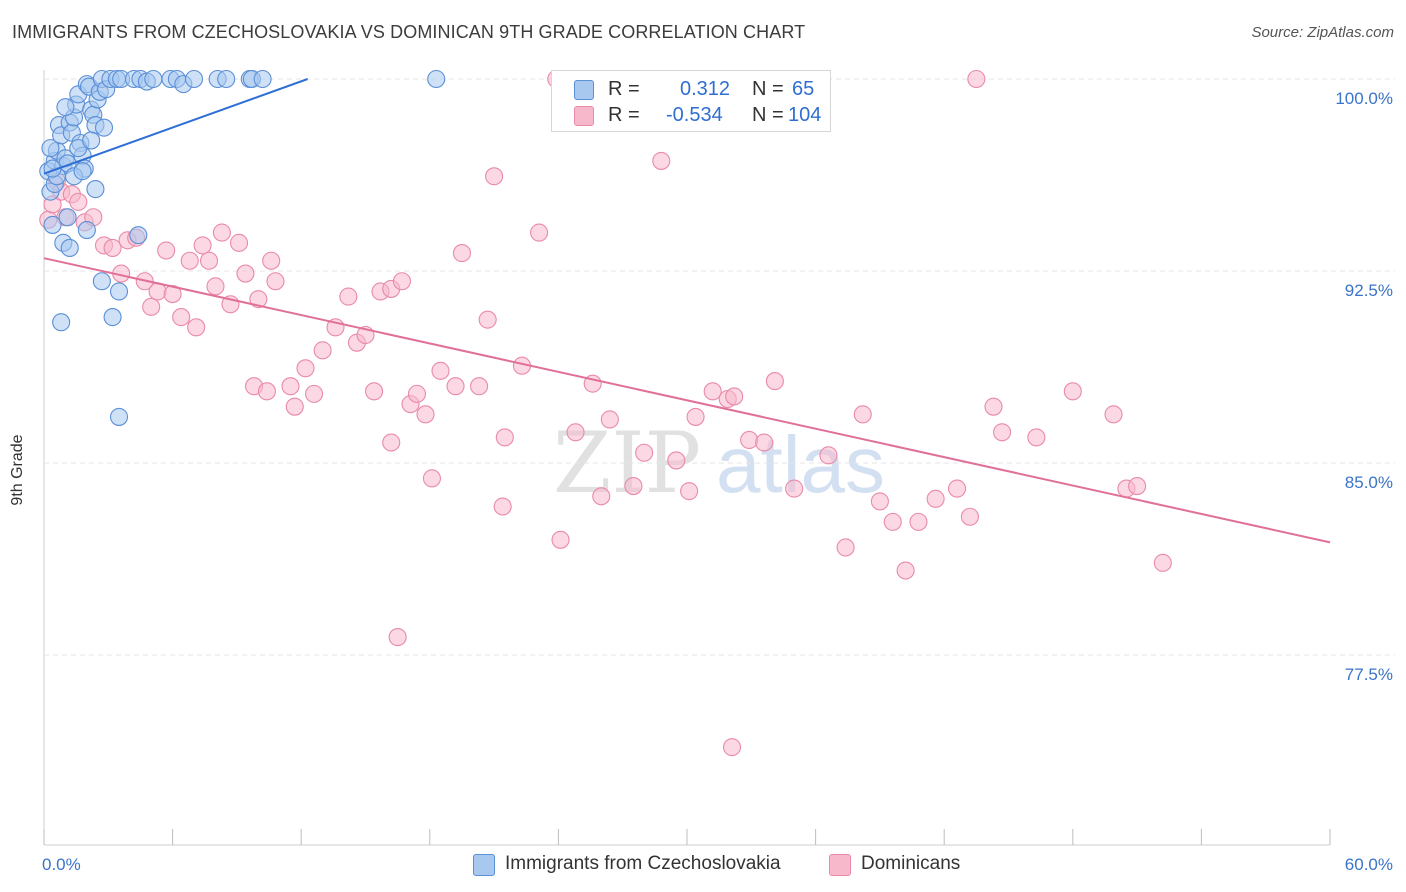  What do you see at coordinates (705, 89) in the screenshot?
I see `legend-r-value: 0.312` at bounding box center [705, 89].